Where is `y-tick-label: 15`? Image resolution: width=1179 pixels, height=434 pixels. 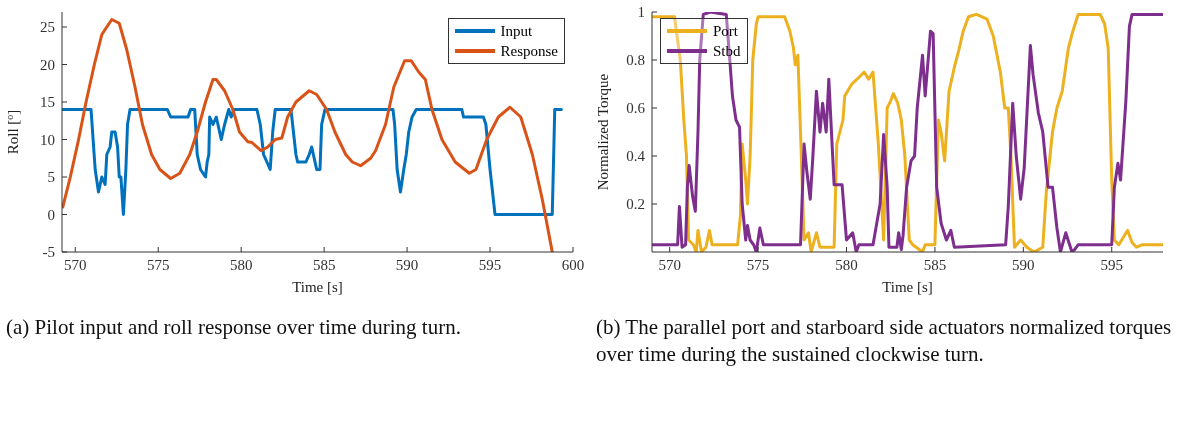 y-tick-label: 15 is located at coordinates (47, 102).